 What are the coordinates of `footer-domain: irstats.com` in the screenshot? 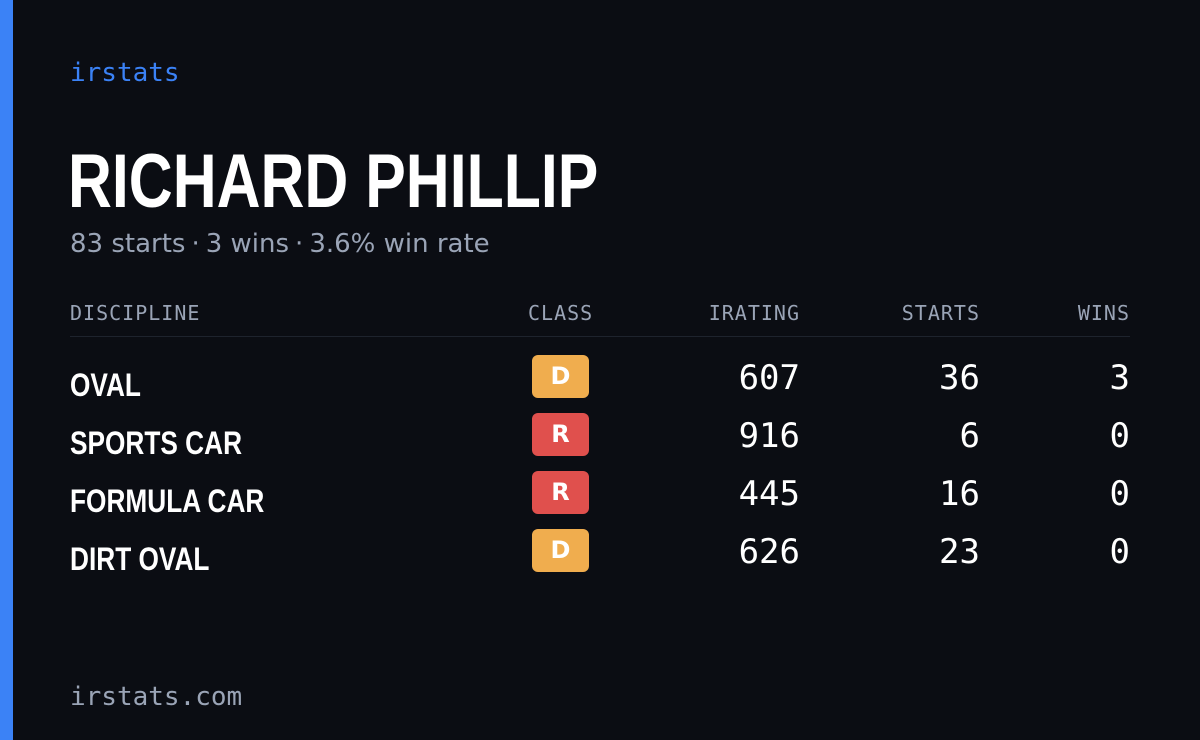 It's located at (156, 697).